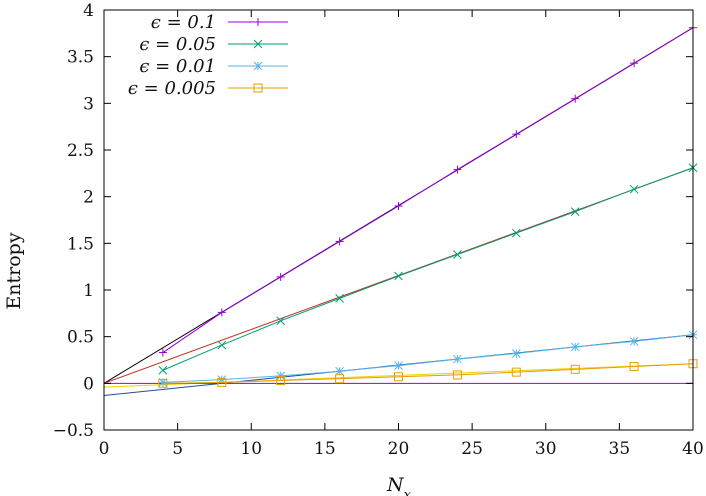 Image resolution: width=706 pixels, height=496 pixels. What do you see at coordinates (80, 151) in the screenshot?
I see `y-tick-label: 2.5` at bounding box center [80, 151].